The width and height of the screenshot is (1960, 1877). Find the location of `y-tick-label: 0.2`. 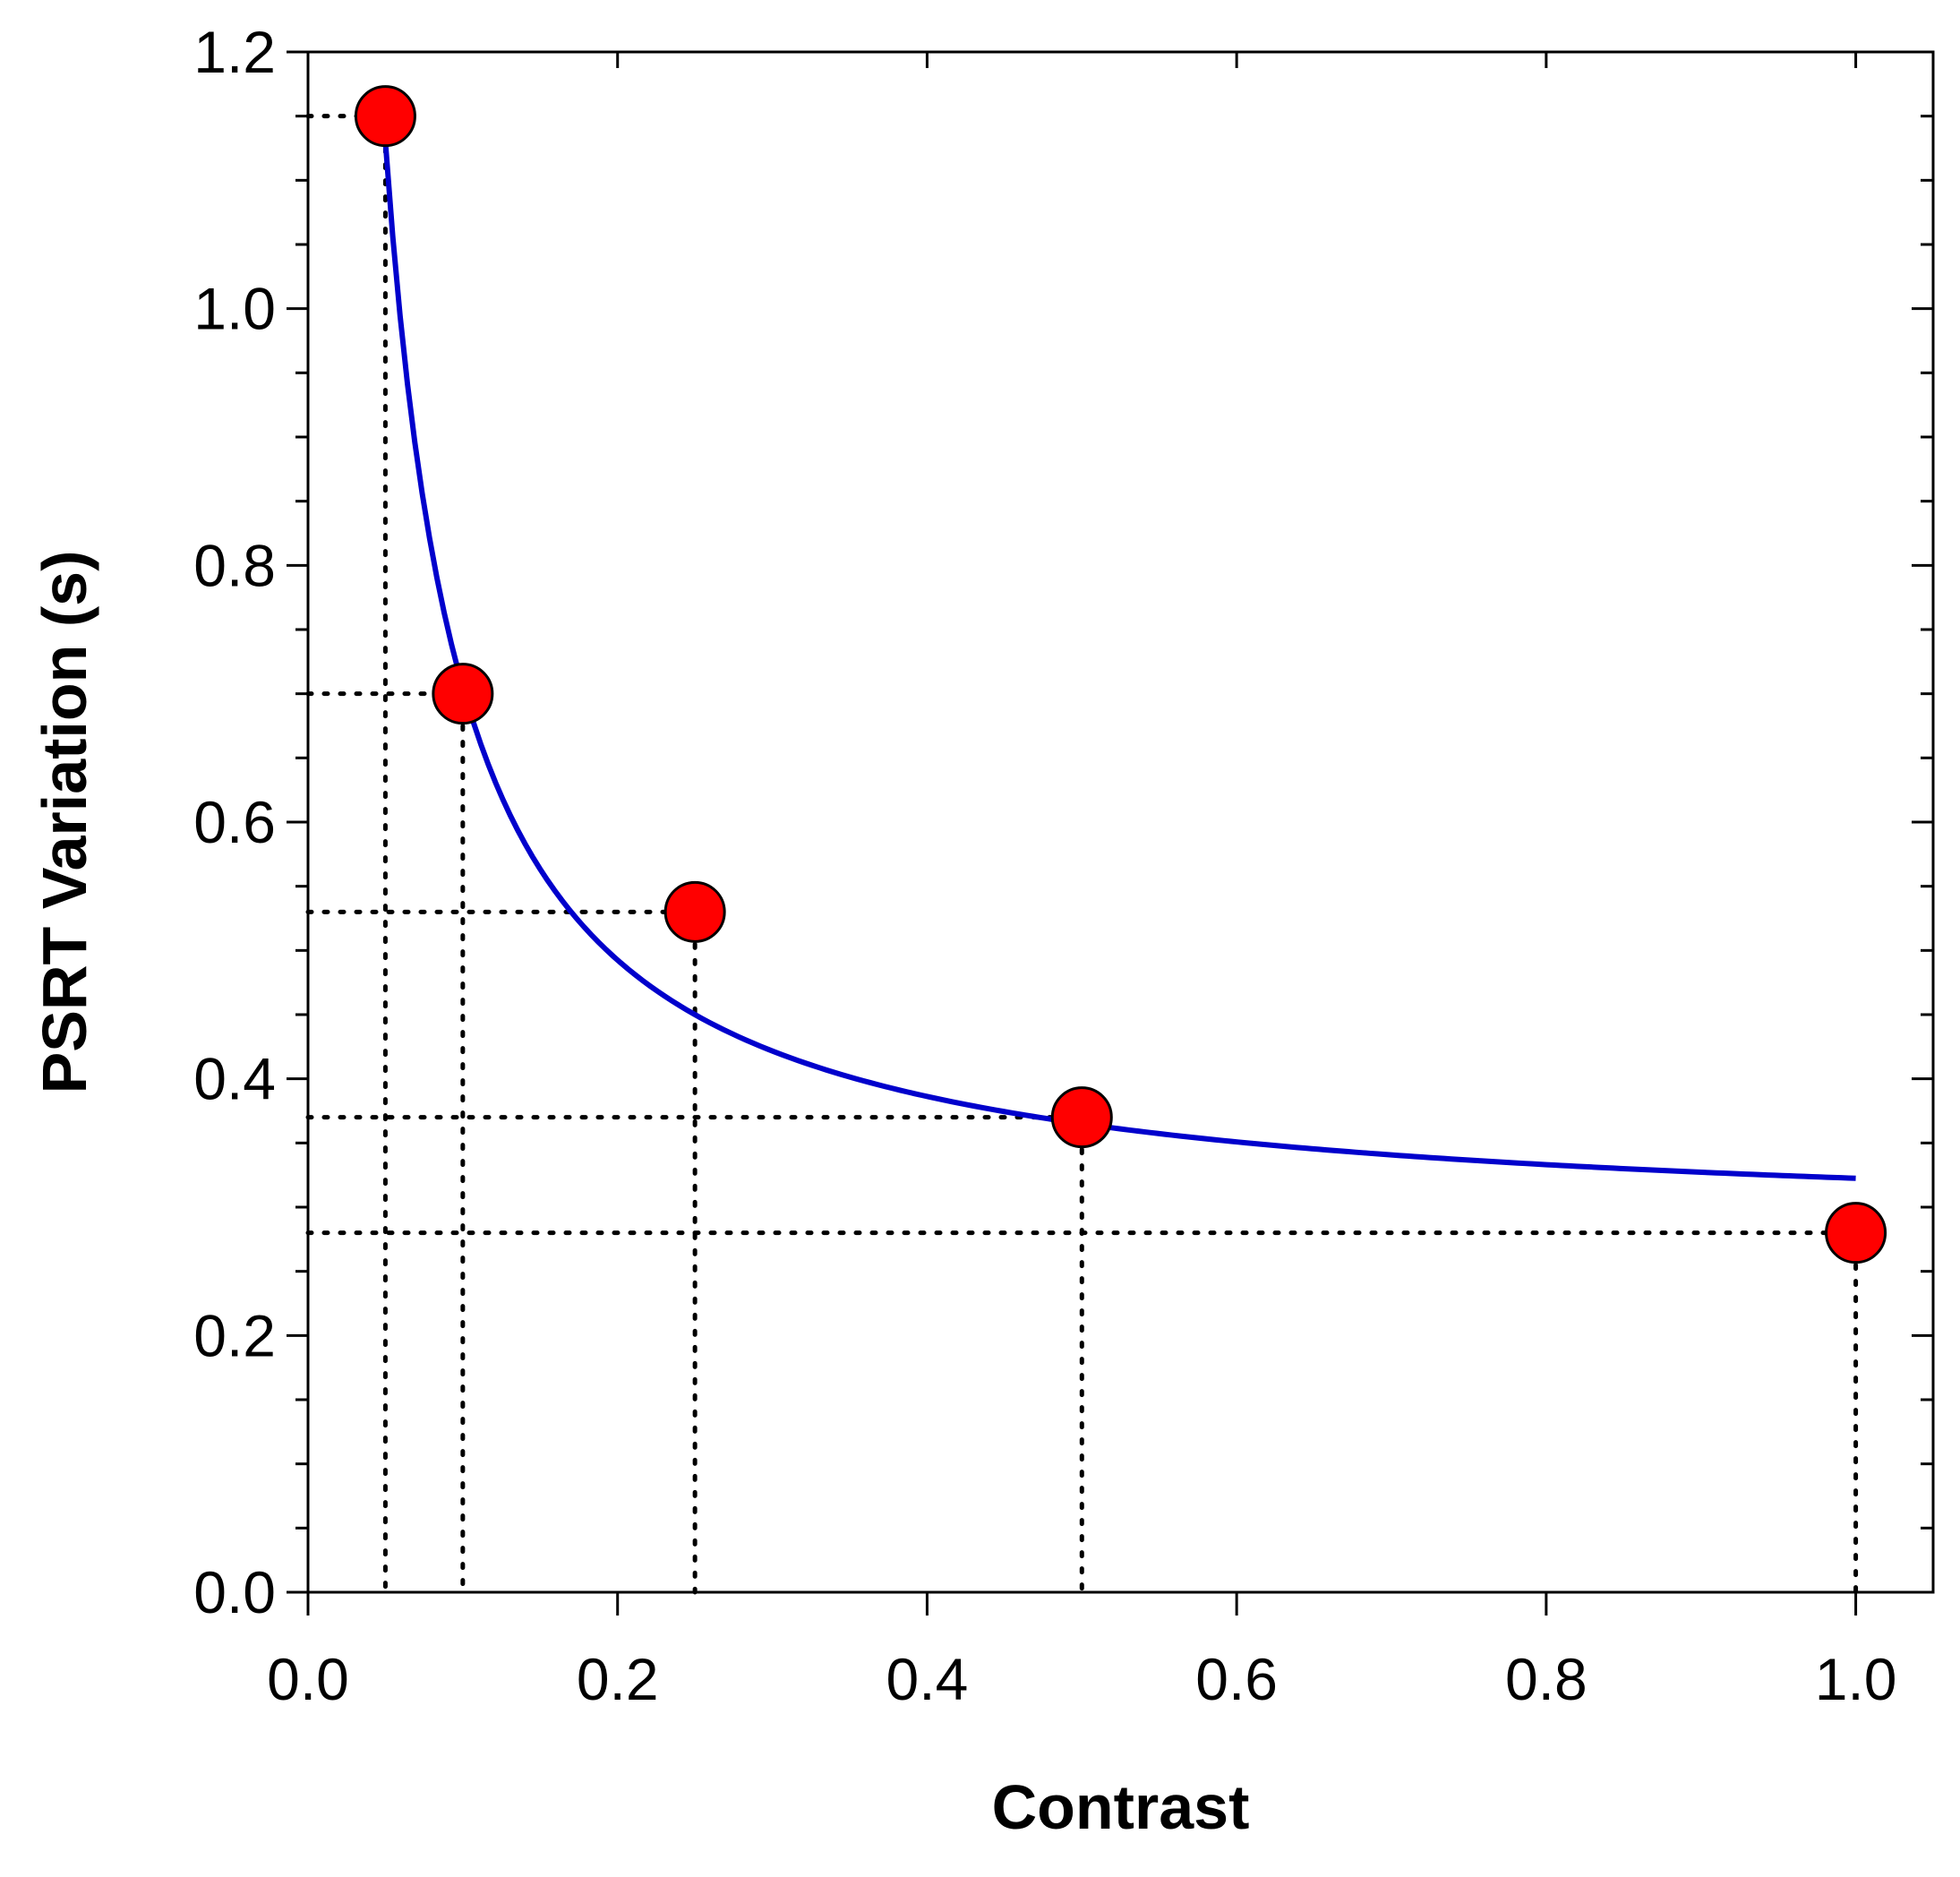

y-tick-label: 0.2 is located at coordinates (234, 1335).